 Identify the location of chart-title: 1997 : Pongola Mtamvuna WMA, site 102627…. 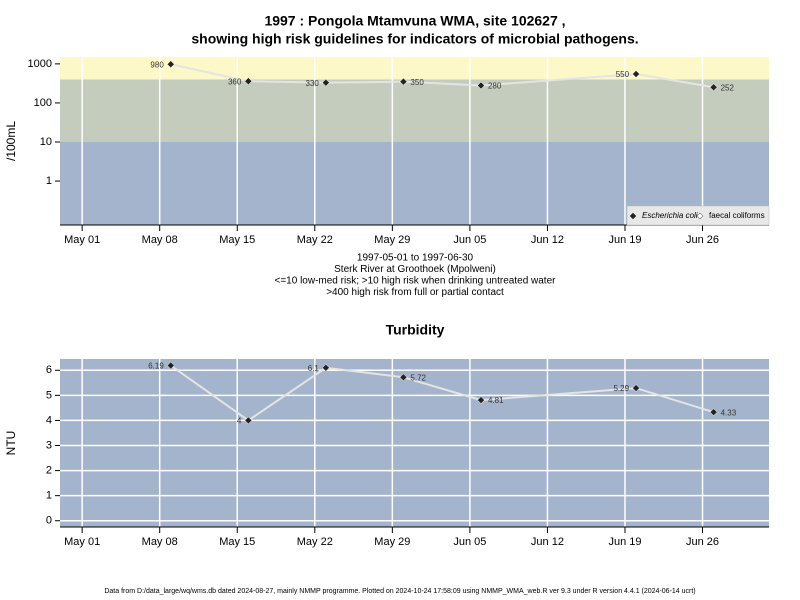
(414, 21).